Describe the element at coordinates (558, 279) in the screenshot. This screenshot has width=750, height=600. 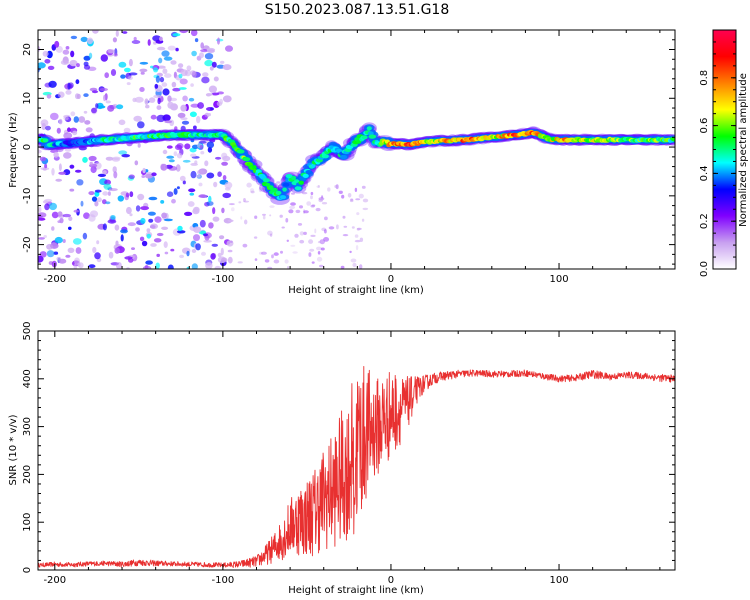
I see `x-tick-label: 100` at that location.